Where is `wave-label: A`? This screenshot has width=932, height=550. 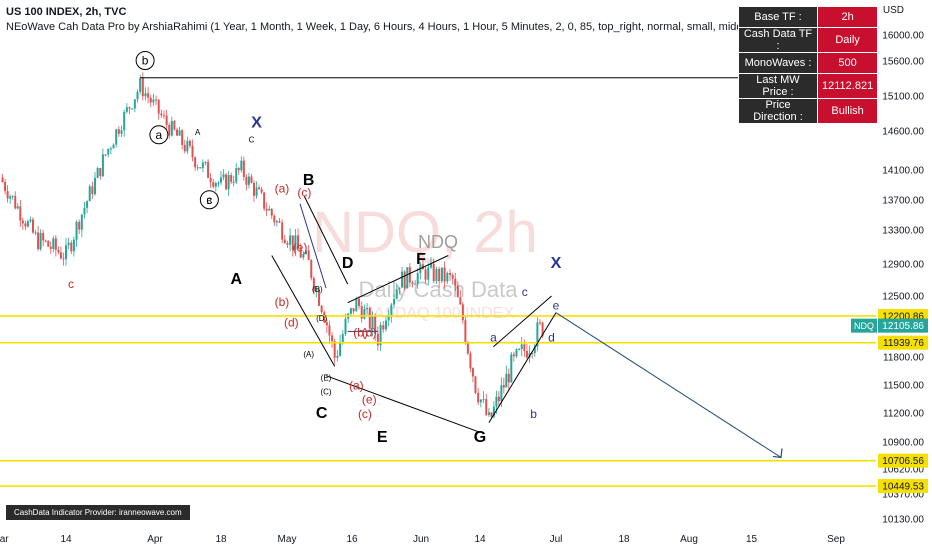 wave-label: A is located at coordinates (198, 132).